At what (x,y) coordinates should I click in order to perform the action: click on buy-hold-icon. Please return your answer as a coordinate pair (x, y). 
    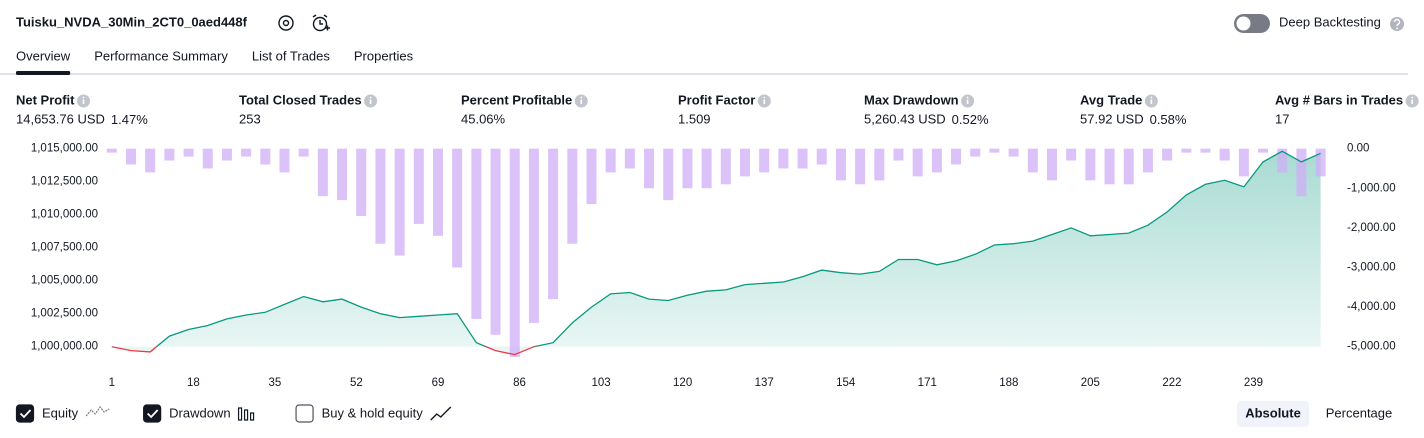
    Looking at the image, I should click on (441, 413).